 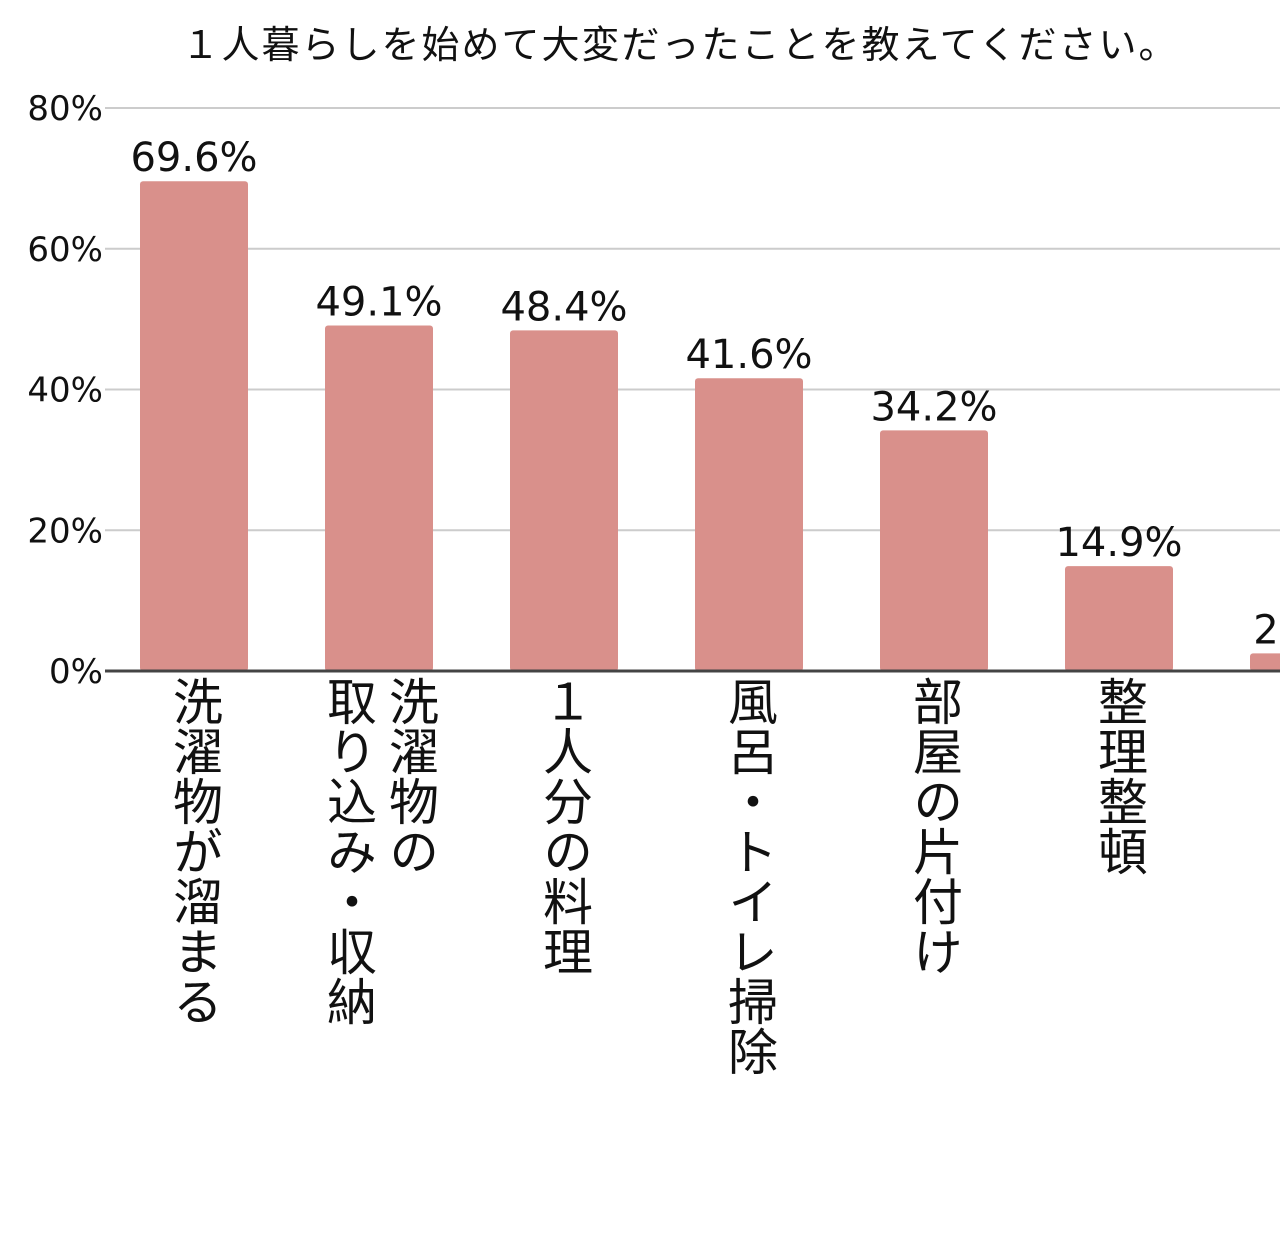 What do you see at coordinates (1119, 776) in the screenshot?
I see `category-label: 整理整頓` at bounding box center [1119, 776].